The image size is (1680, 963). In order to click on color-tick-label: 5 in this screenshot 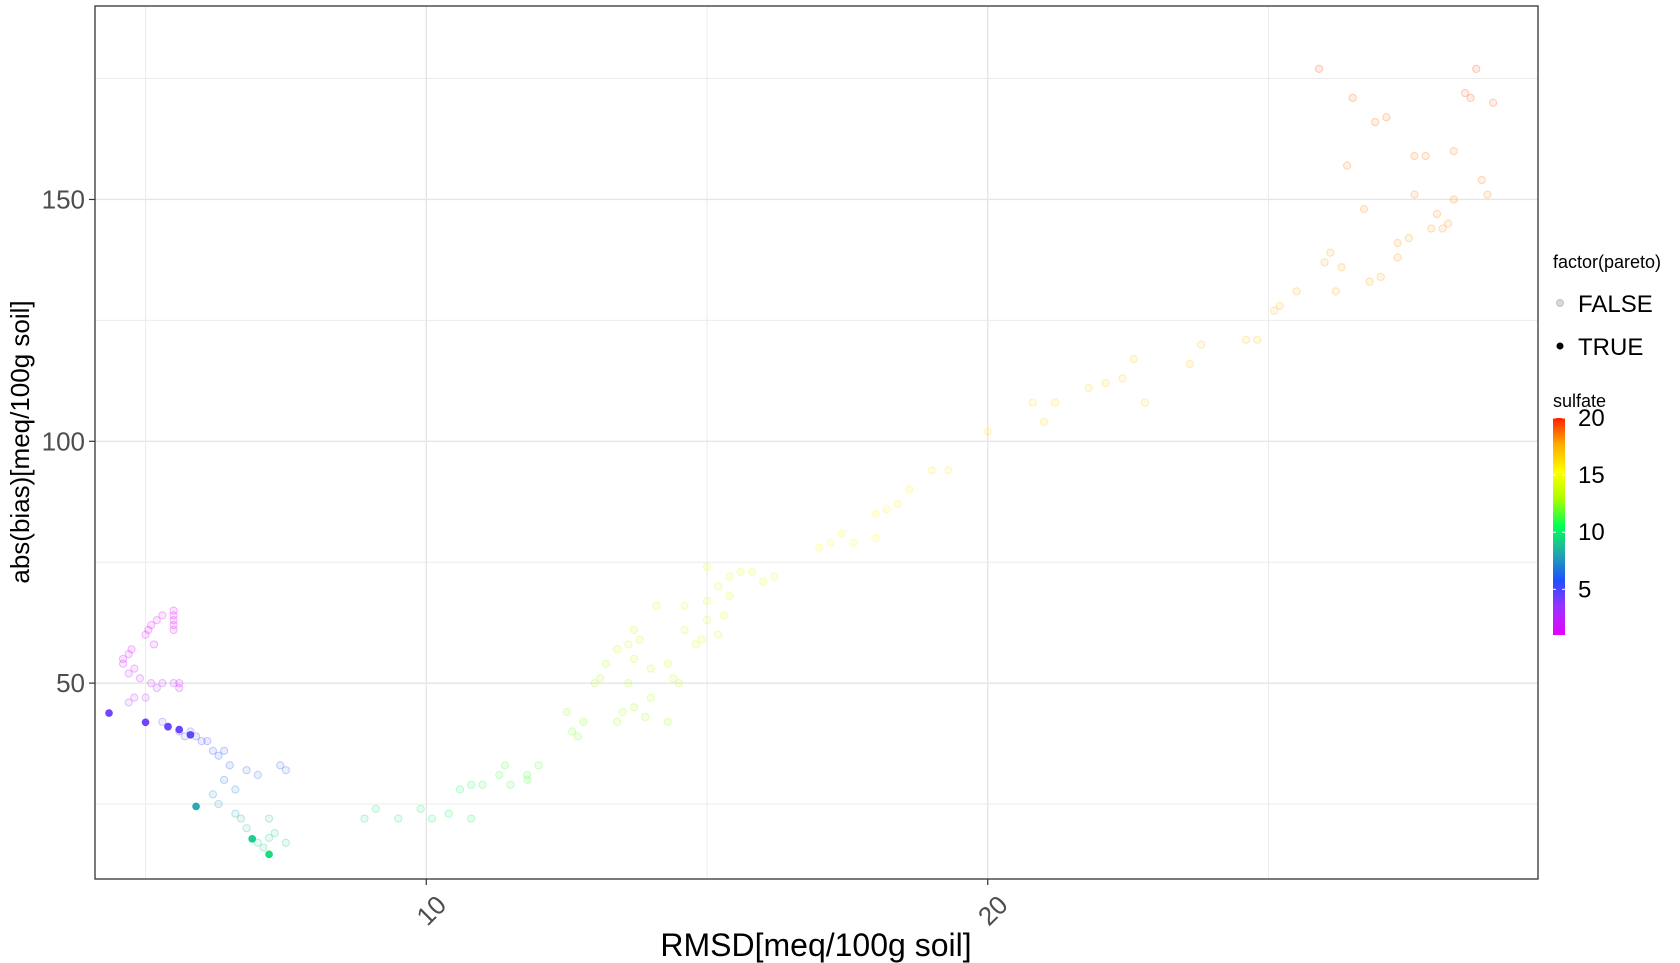, I will do `click(1584, 589)`.